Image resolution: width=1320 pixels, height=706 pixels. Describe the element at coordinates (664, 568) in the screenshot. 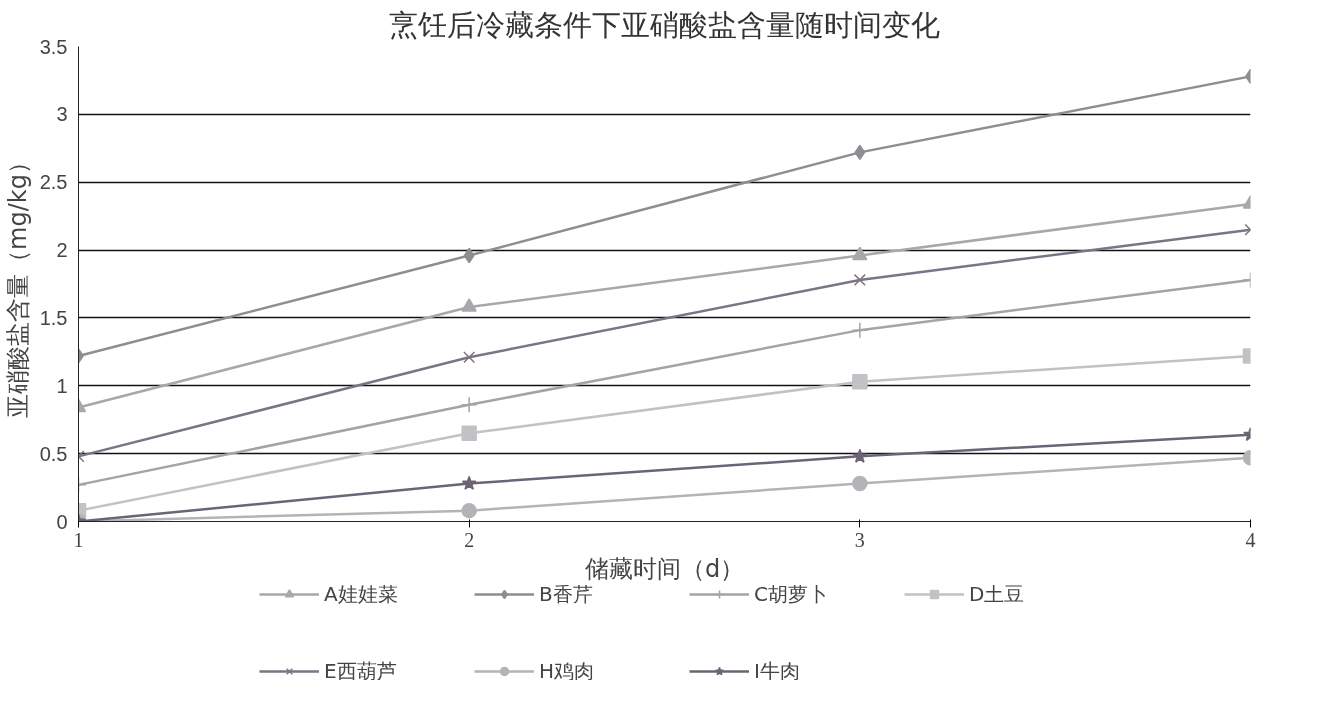

I see `x-axis-title: 储藏时间（d）` at that location.